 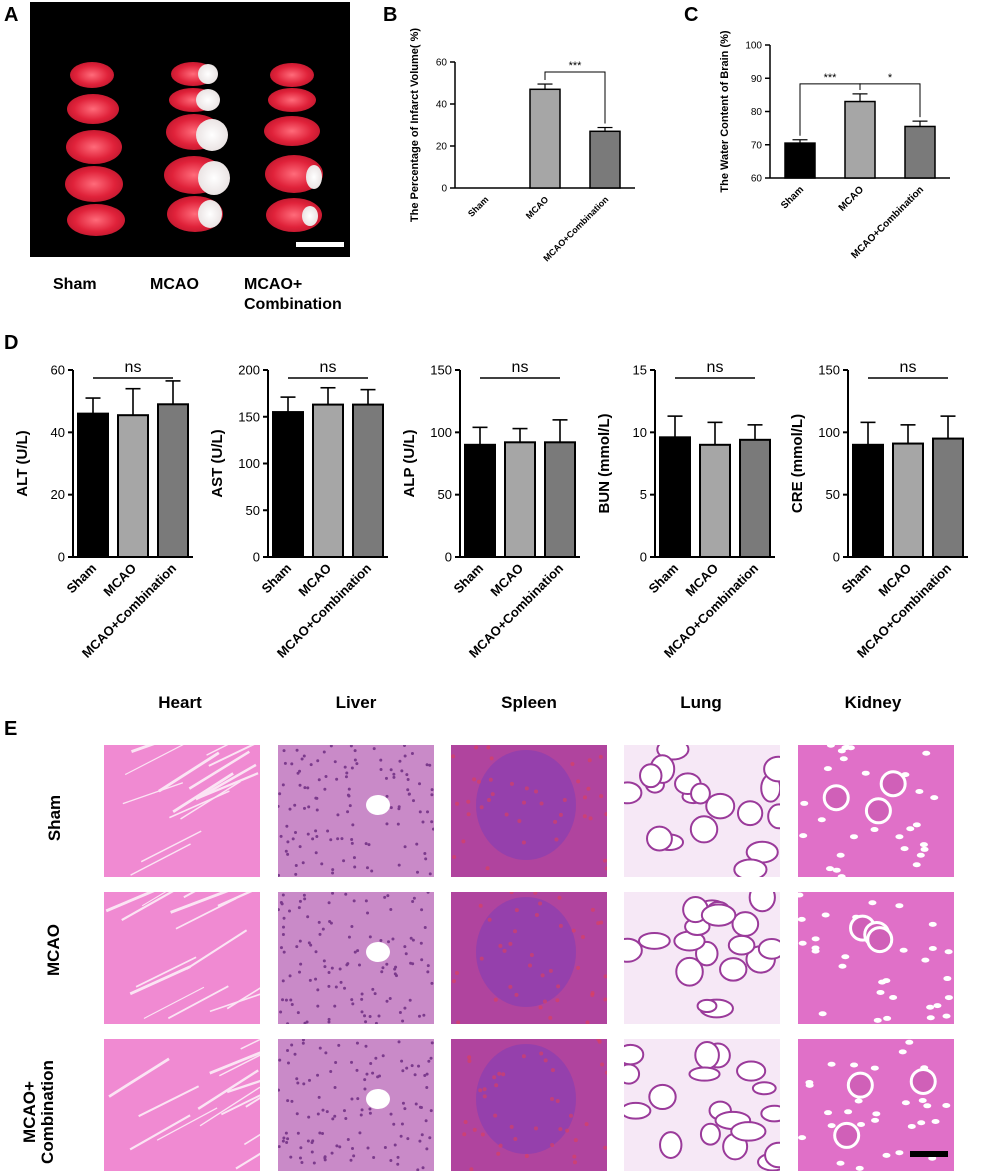 I want to click on central-vein, so click(x=378, y=805).